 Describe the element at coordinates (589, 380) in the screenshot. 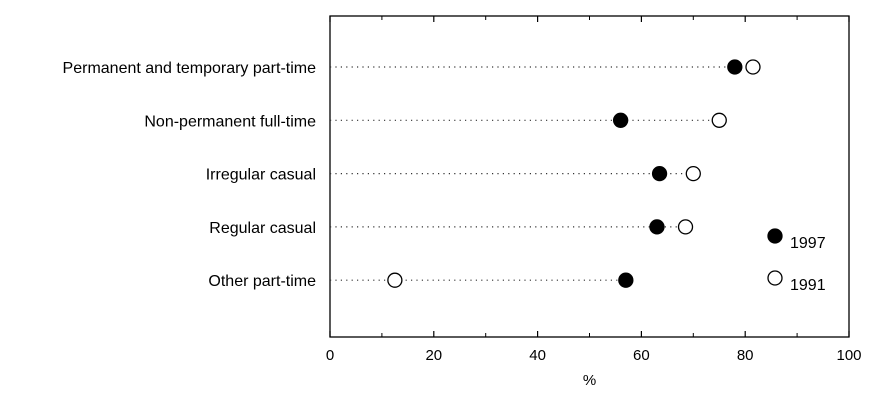

I see `x-axis-title: %` at that location.